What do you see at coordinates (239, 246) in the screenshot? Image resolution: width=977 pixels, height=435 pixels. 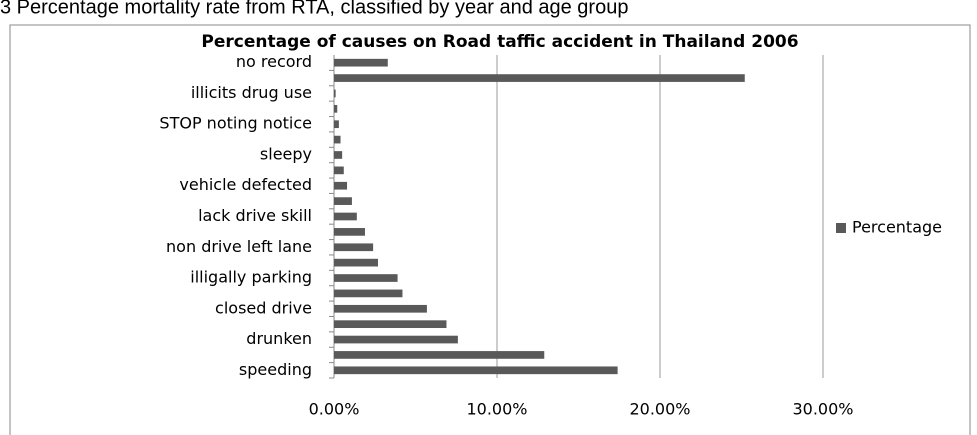 I see `y-tick-label: non drive left lane` at bounding box center [239, 246].